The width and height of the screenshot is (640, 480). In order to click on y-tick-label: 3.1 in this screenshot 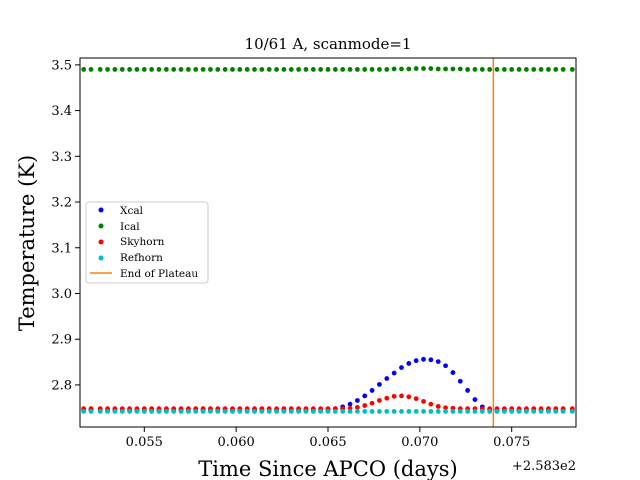, I will do `click(61, 248)`.